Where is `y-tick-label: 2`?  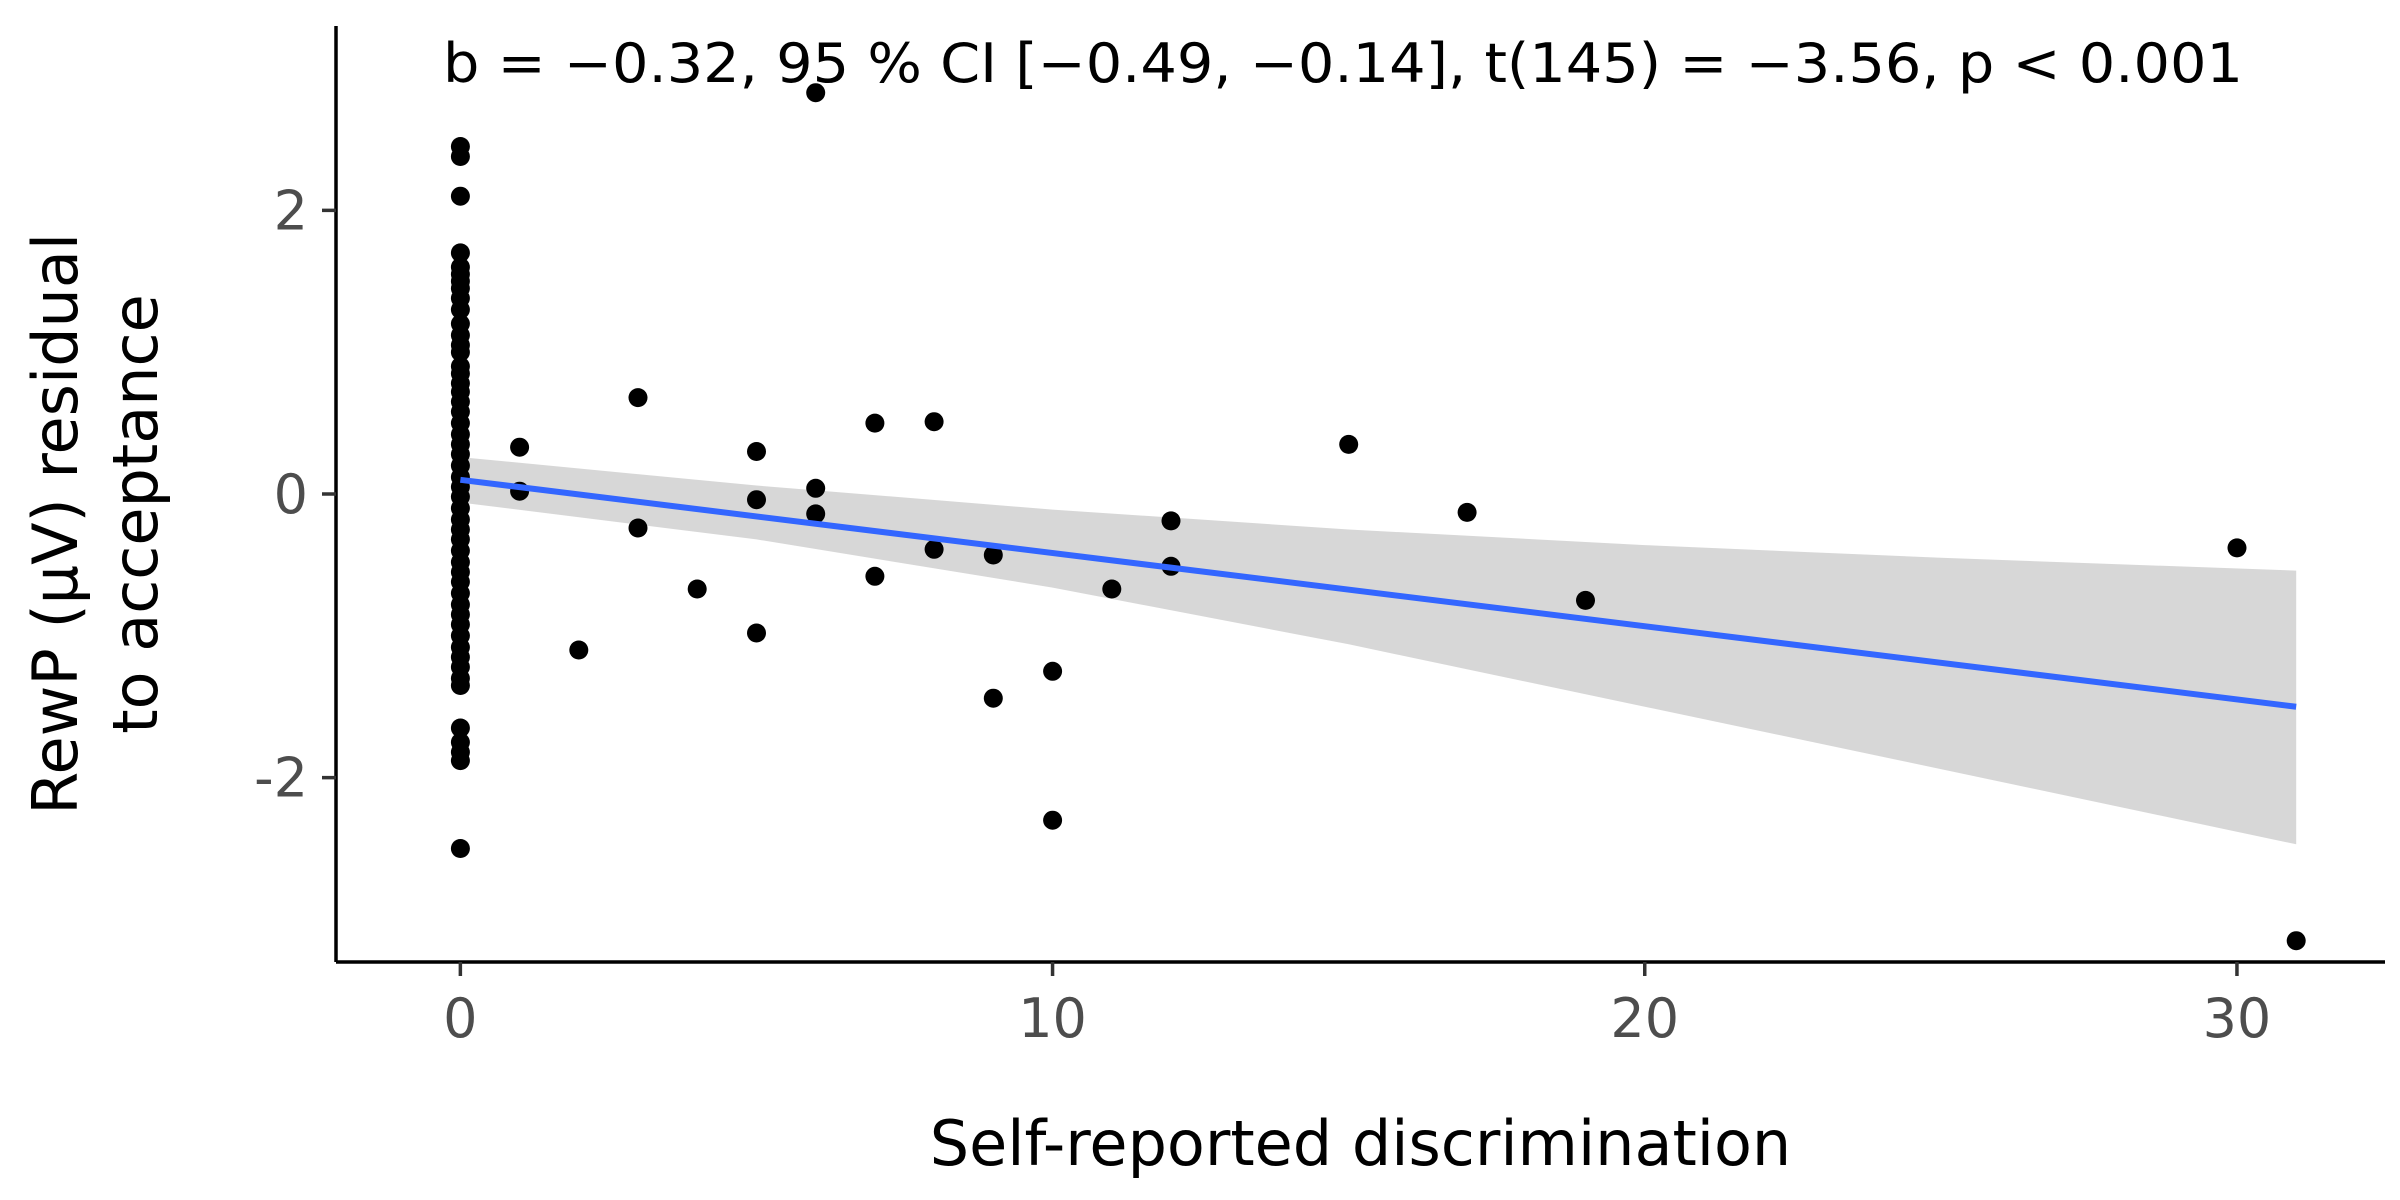 y-tick-label: 2 is located at coordinates (291, 210).